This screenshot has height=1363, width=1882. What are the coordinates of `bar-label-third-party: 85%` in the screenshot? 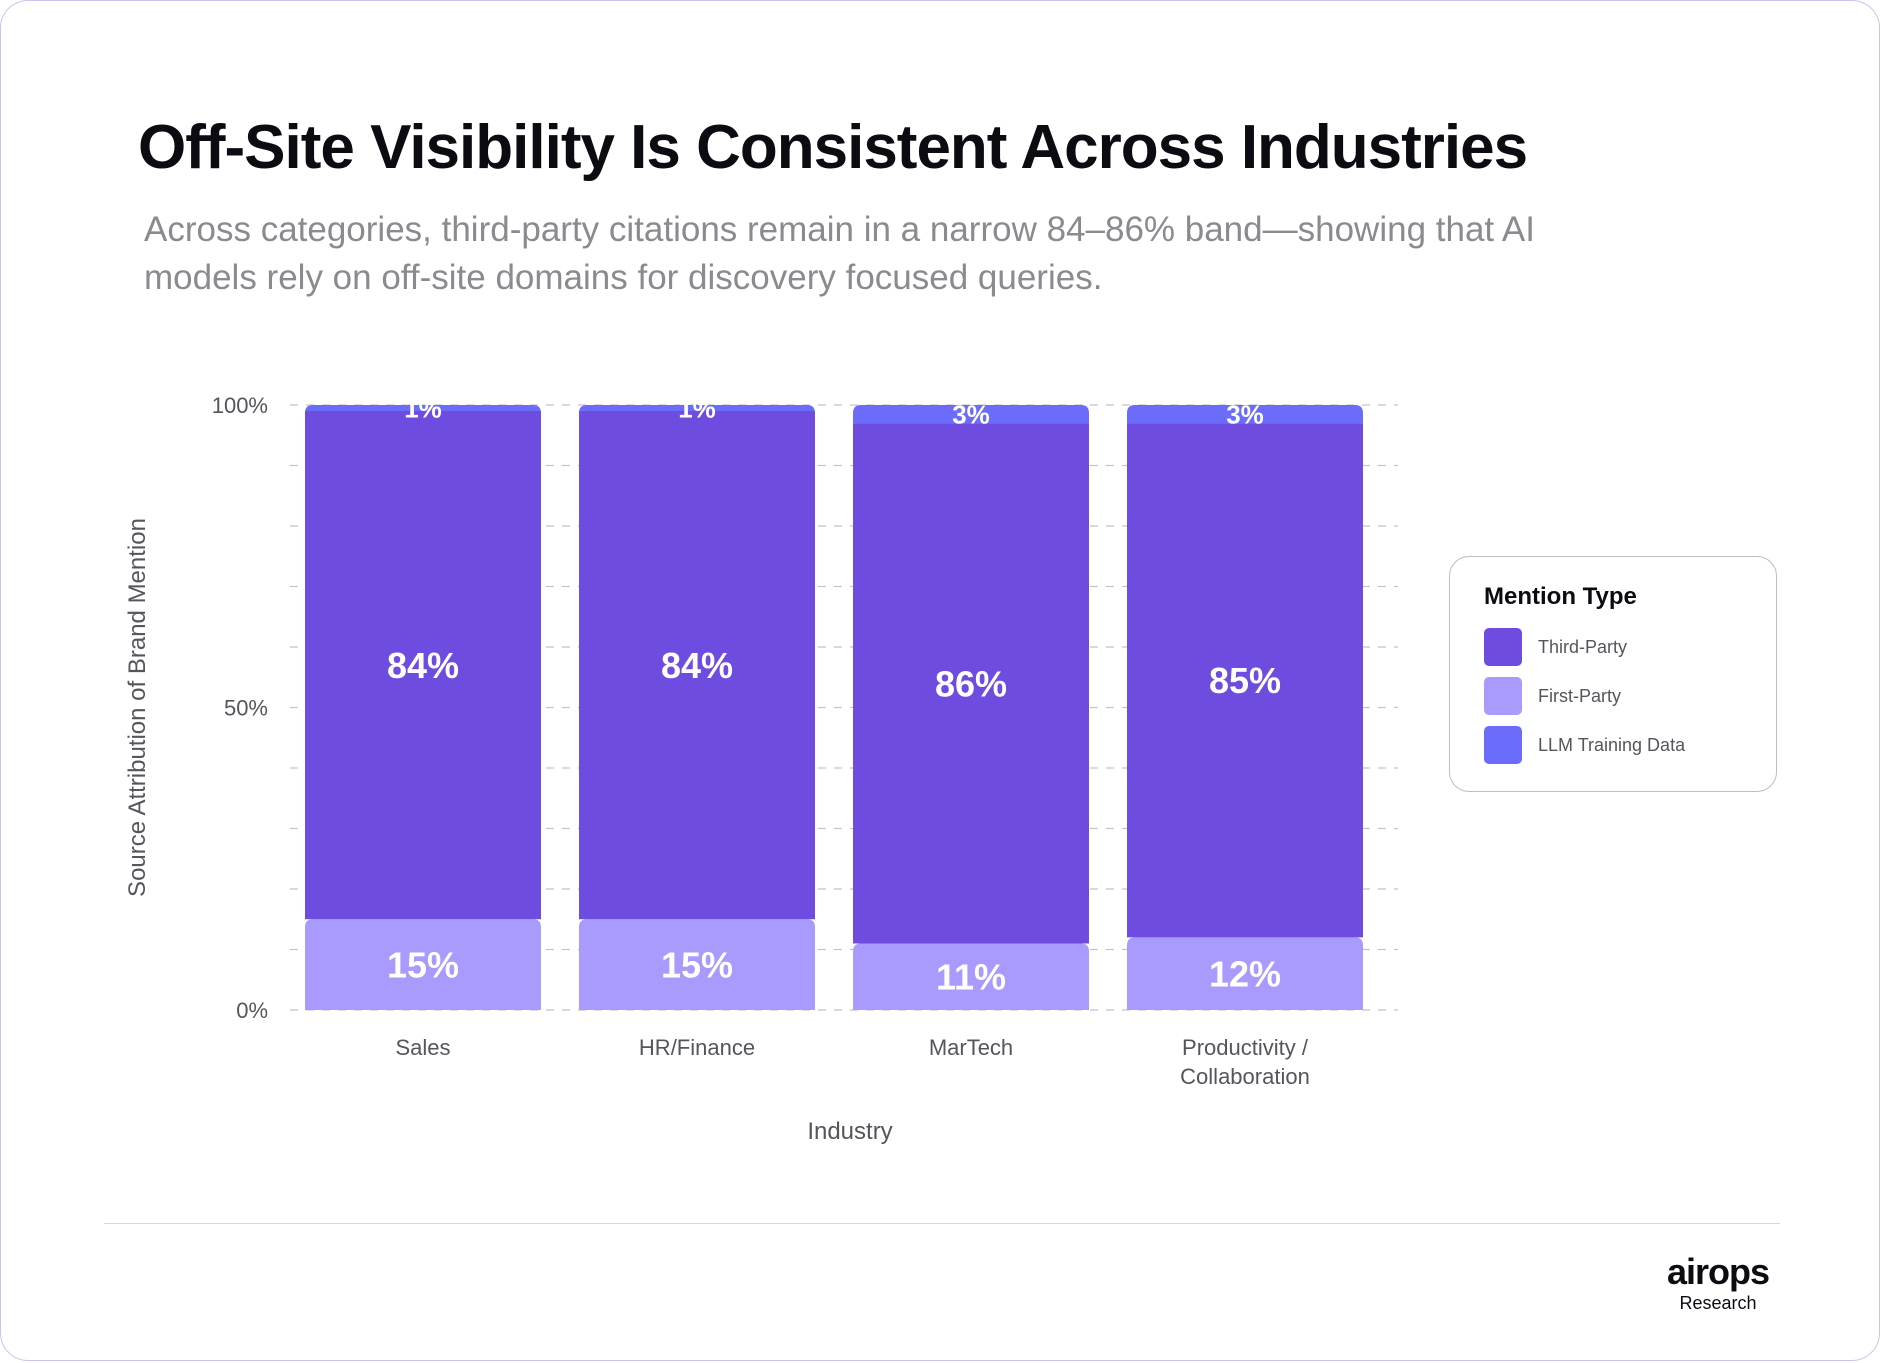 It's located at (1245, 680).